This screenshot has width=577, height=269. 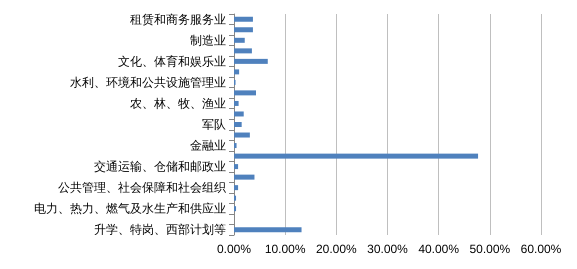 What do you see at coordinates (234, 249) in the screenshot?
I see `x-tick-label: 0.00%` at bounding box center [234, 249].